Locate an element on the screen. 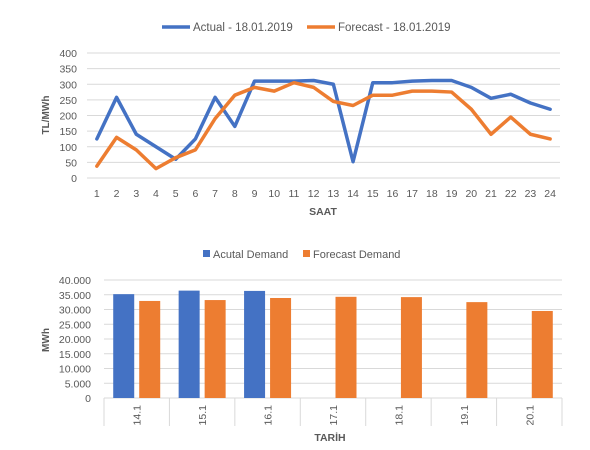  bar-chart-x-tick-label: 20.1 is located at coordinates (530, 415).